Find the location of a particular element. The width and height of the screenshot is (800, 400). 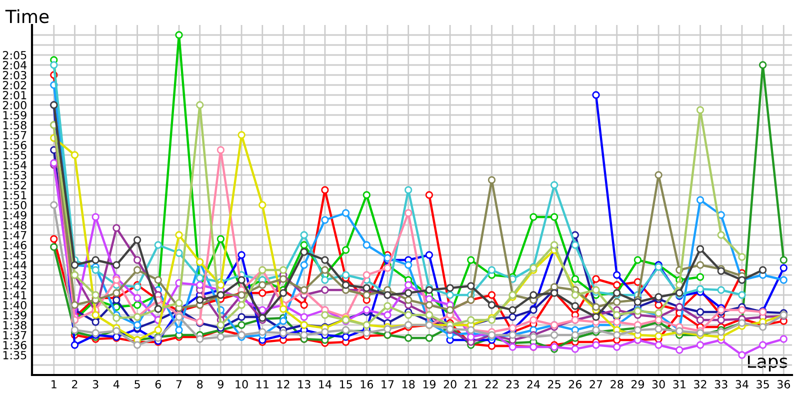

y-tick-label: 1:37 is located at coordinates (14, 335).